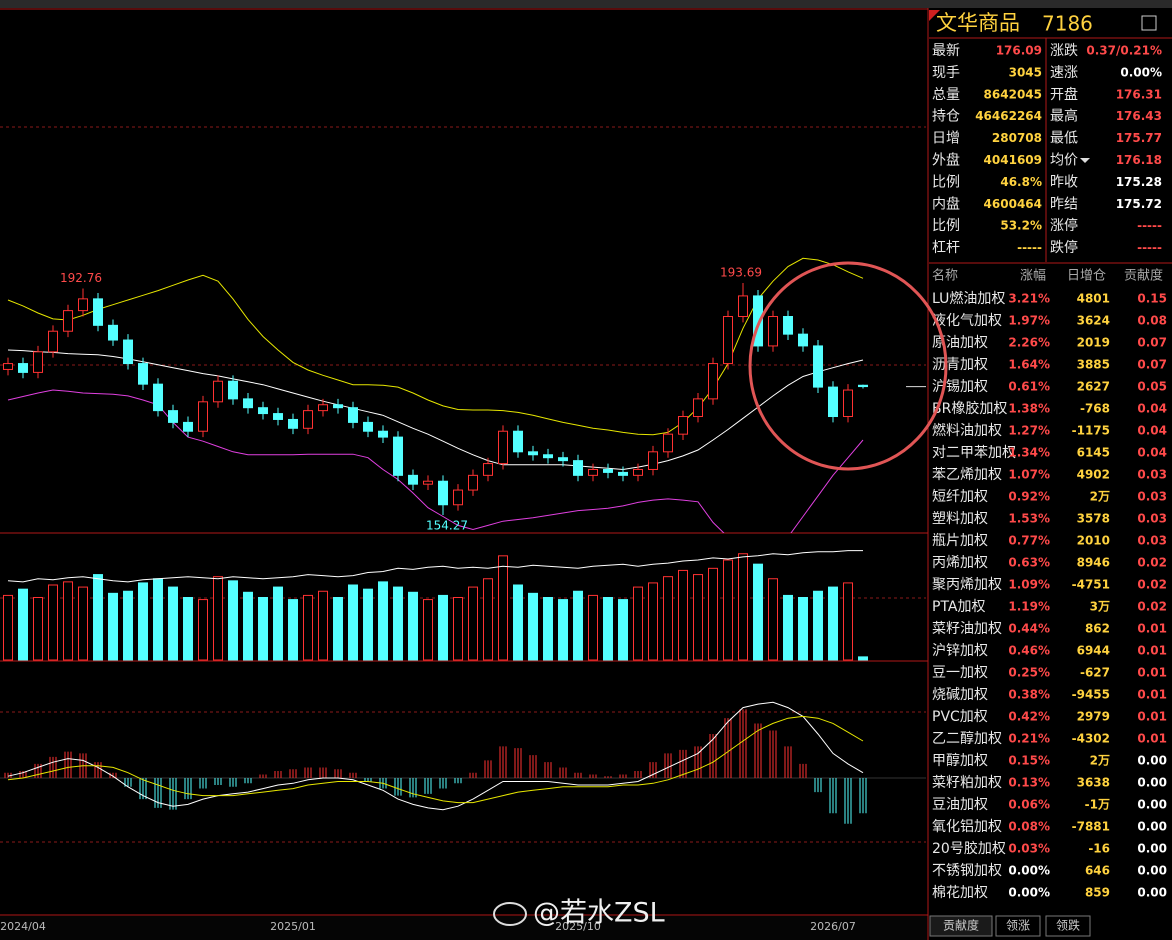  I want to click on ranking-value: -4751, so click(1091, 585).